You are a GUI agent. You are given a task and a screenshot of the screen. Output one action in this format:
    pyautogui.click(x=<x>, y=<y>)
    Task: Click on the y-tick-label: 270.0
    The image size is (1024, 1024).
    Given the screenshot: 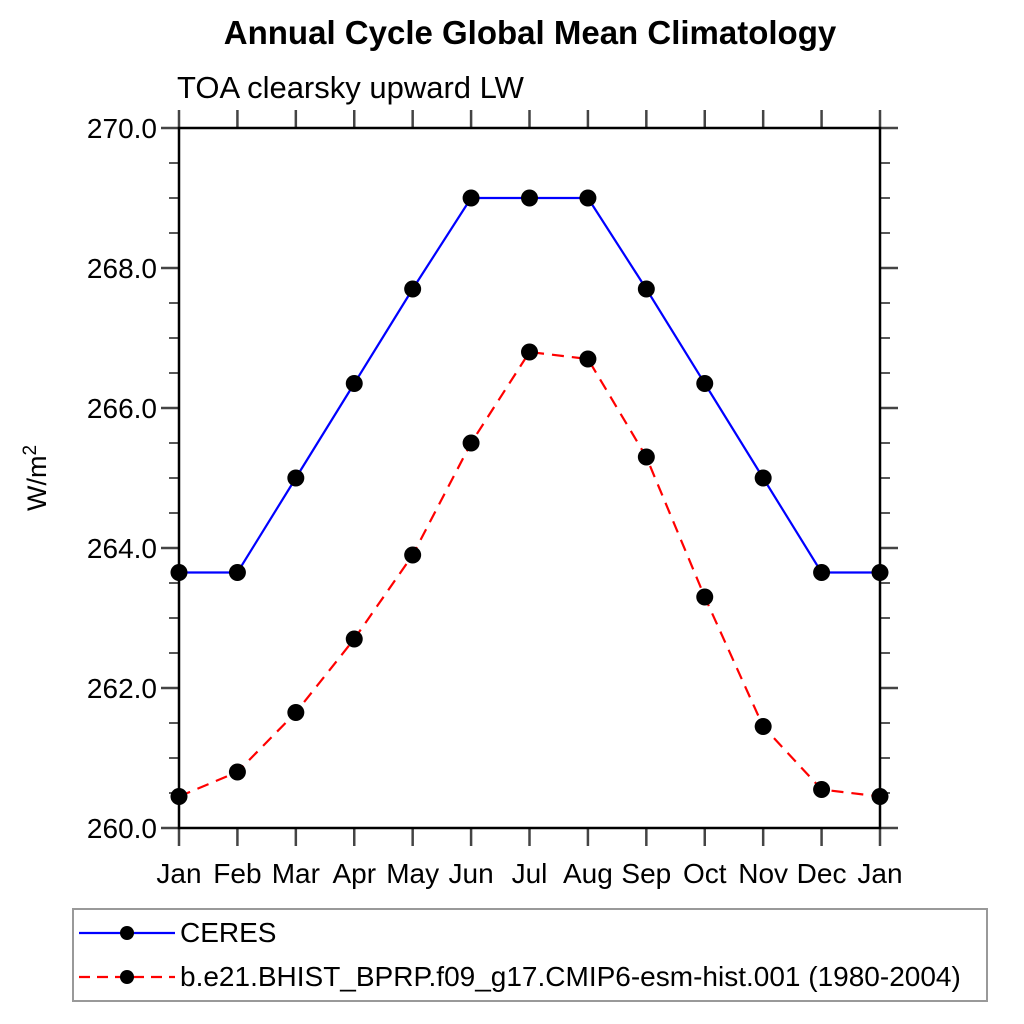 What is the action you would take?
    pyautogui.click(x=122, y=128)
    